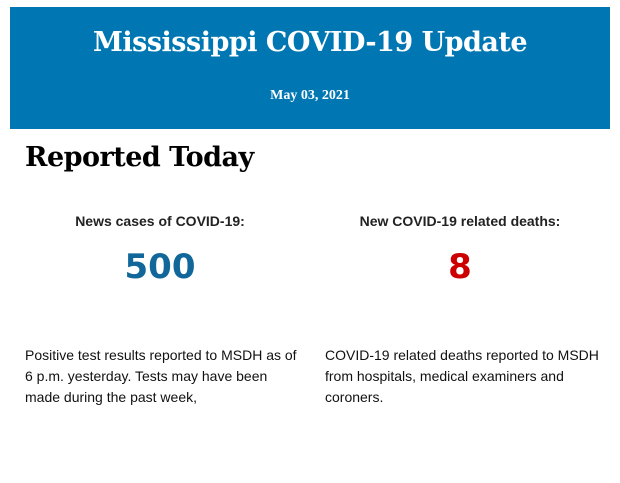 The height and width of the screenshot is (483, 620). What do you see at coordinates (160, 267) in the screenshot?
I see `cases-value: 500` at bounding box center [160, 267].